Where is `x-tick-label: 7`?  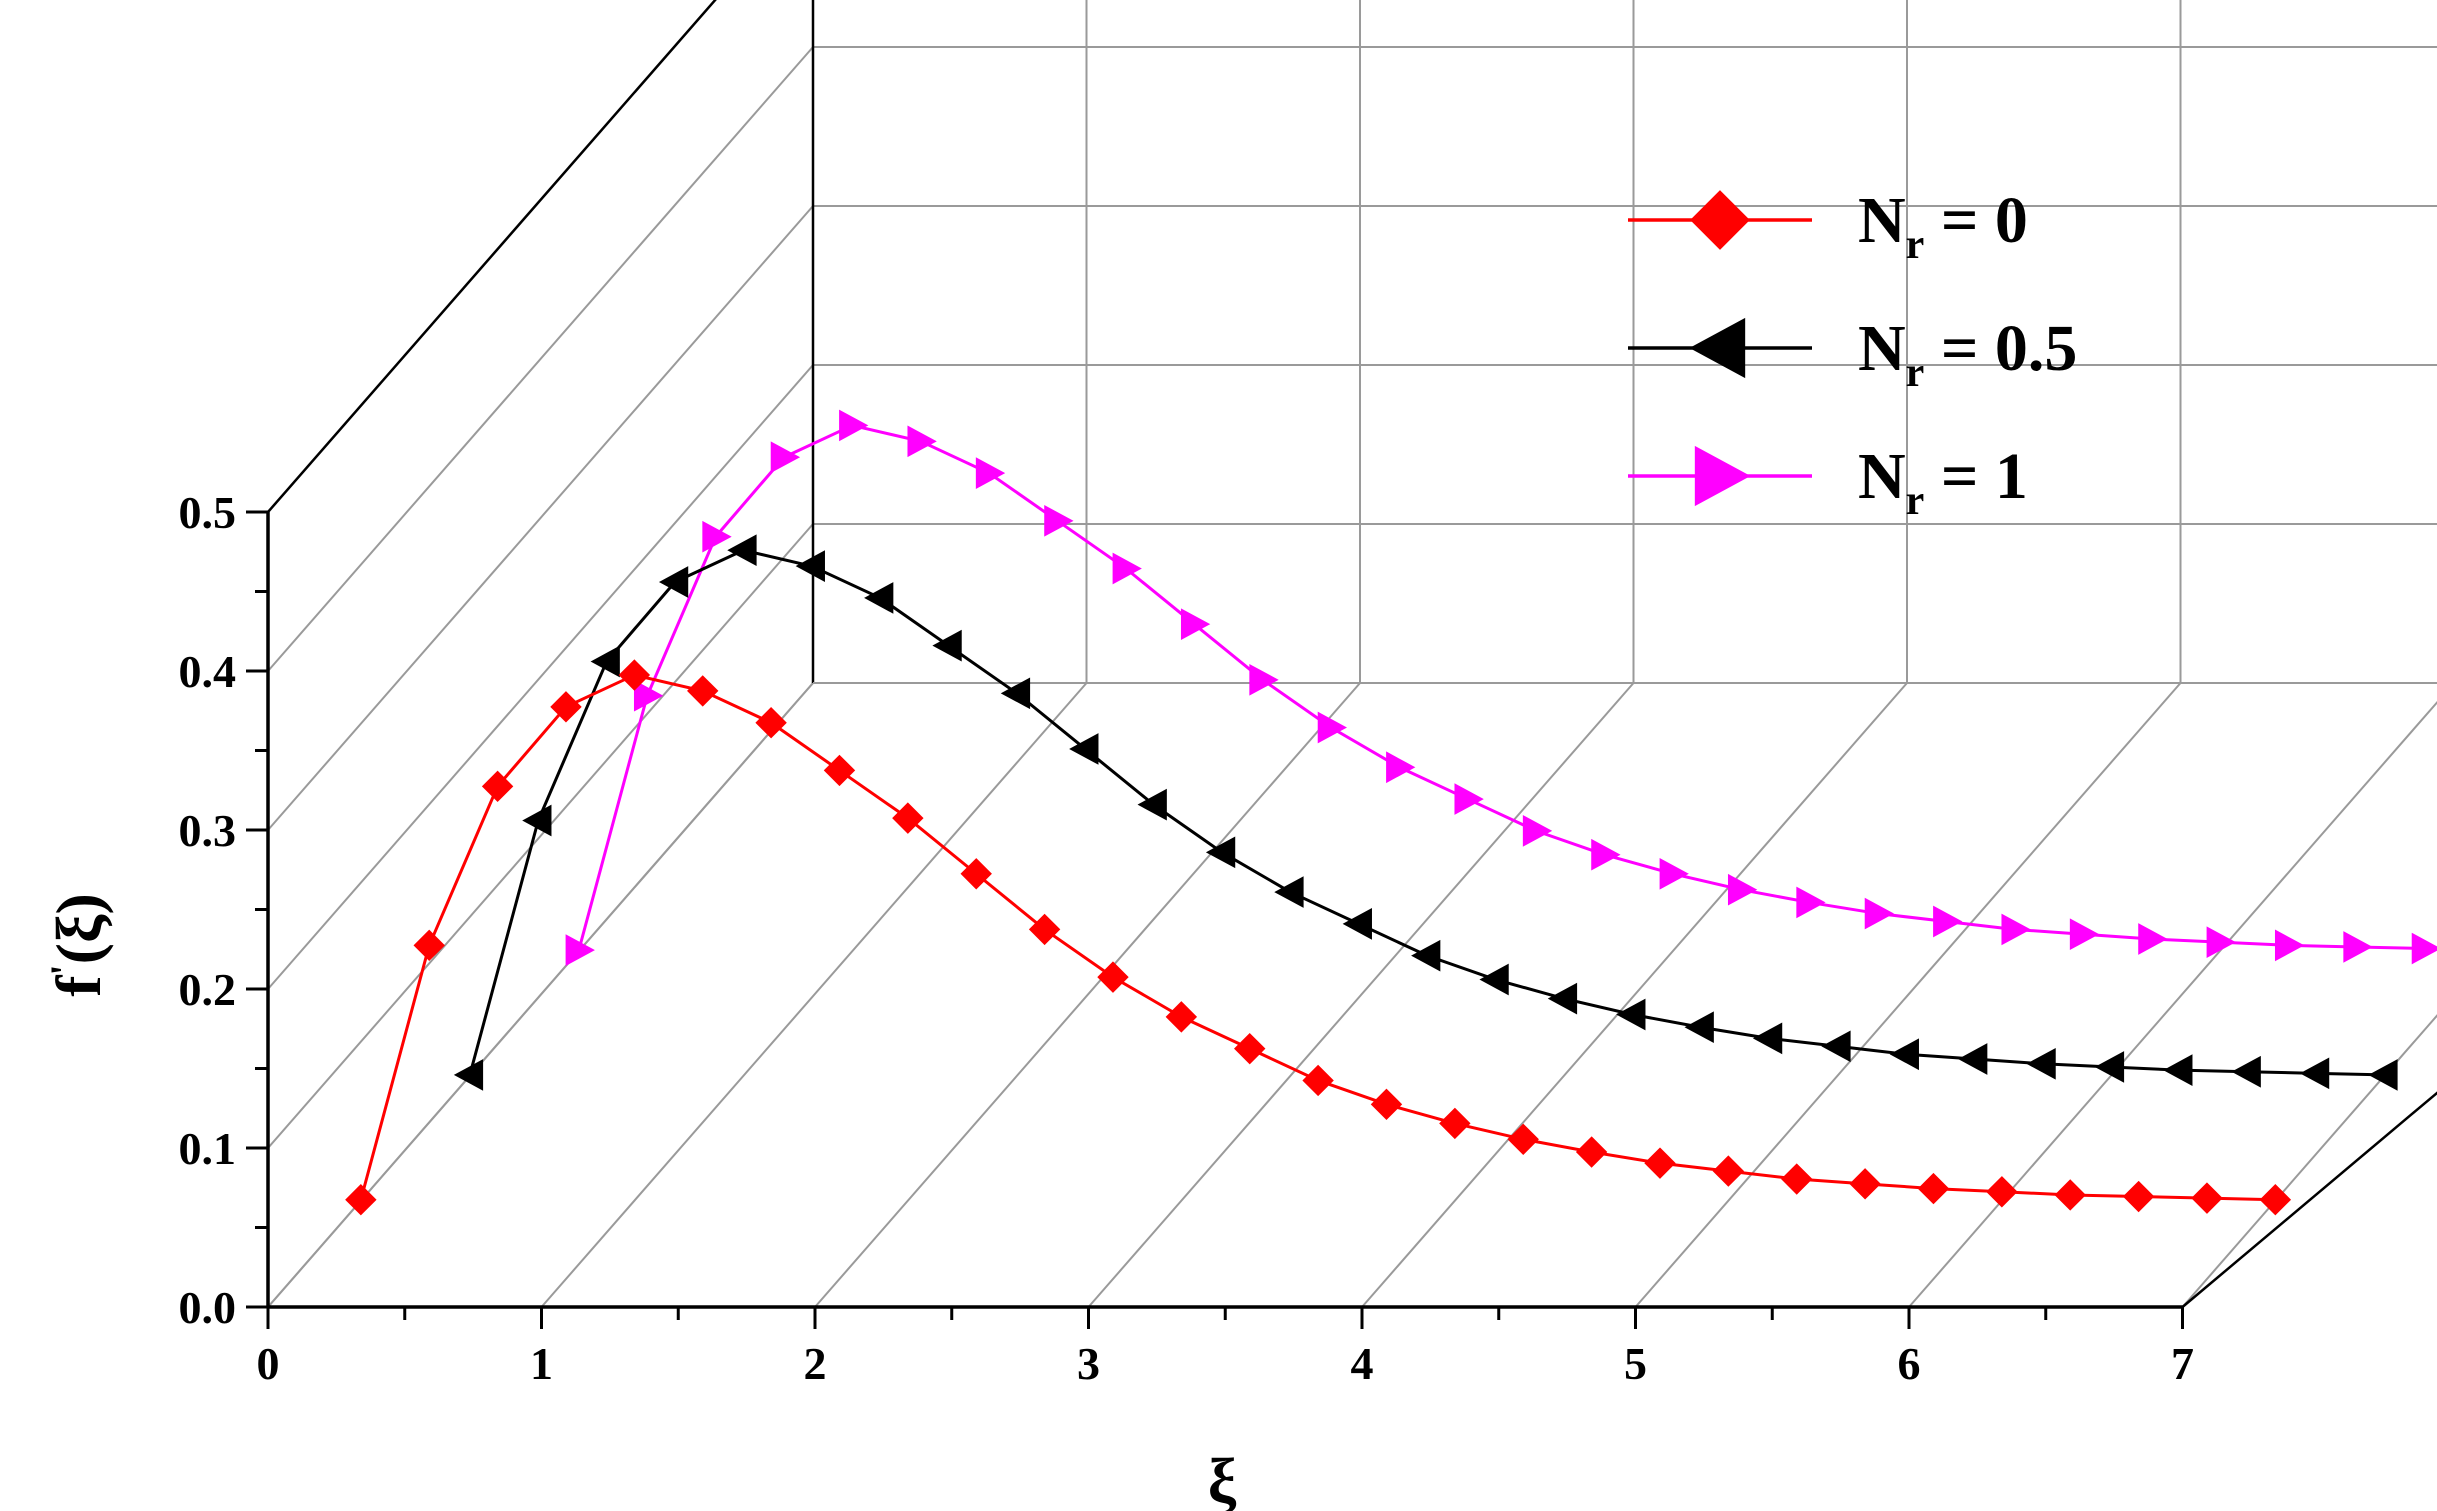
x-tick-label: 7 is located at coordinates (2182, 1363).